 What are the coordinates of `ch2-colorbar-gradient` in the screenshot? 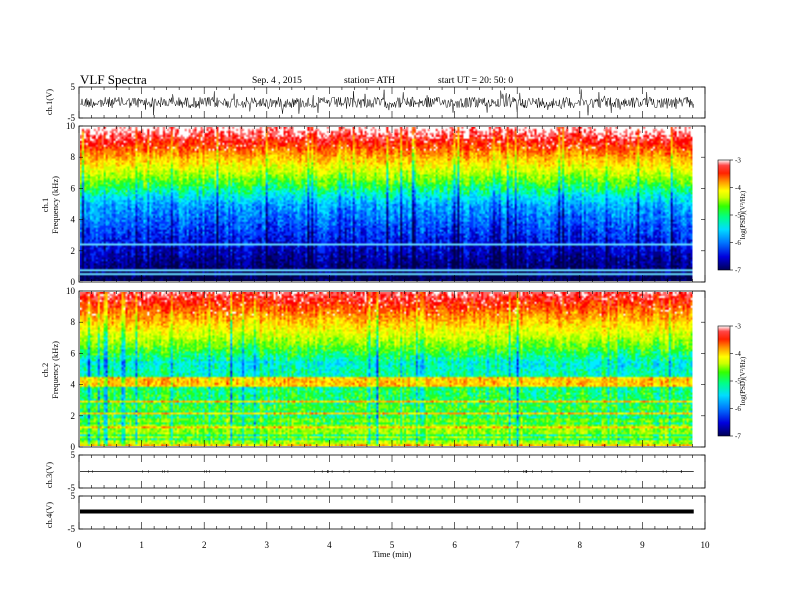 It's located at (724, 381).